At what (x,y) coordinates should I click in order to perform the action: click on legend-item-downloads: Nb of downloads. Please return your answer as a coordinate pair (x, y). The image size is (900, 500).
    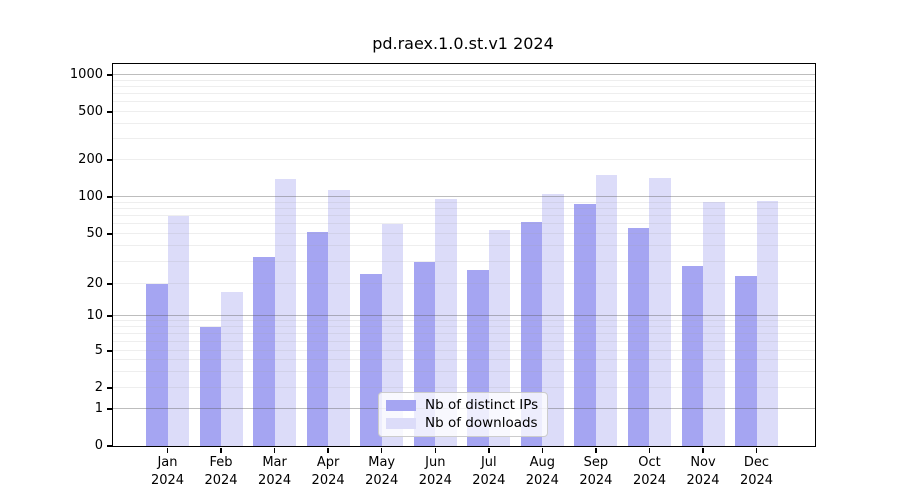
    Looking at the image, I should click on (462, 423).